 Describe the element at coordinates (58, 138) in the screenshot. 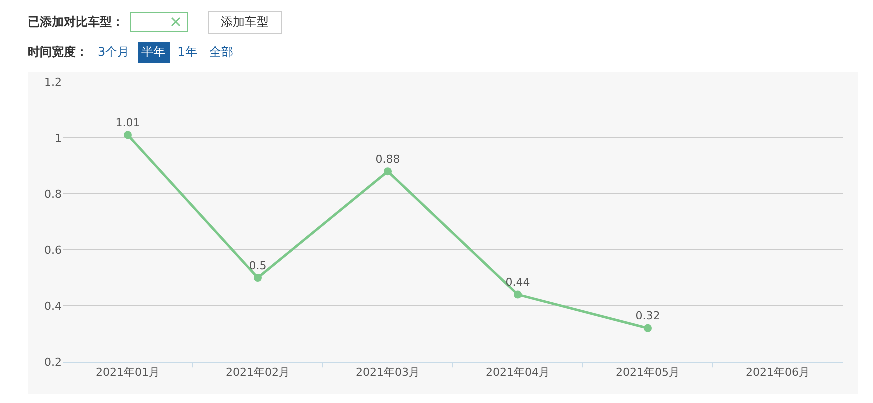

I see `y-tick-label: 1` at that location.